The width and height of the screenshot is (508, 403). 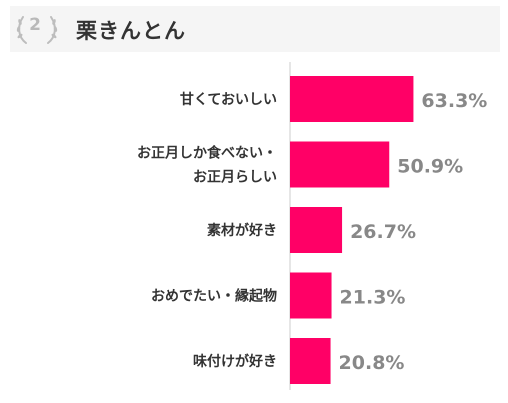 I want to click on laurel-icon, so click(x=37, y=30).